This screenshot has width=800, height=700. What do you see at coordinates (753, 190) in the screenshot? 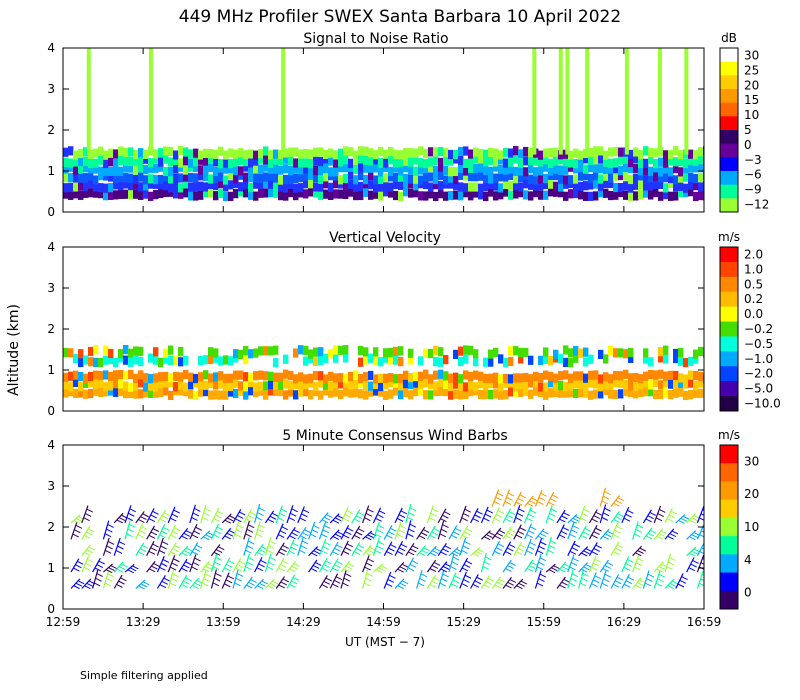
I see `colorbar-label: −9` at bounding box center [753, 190].